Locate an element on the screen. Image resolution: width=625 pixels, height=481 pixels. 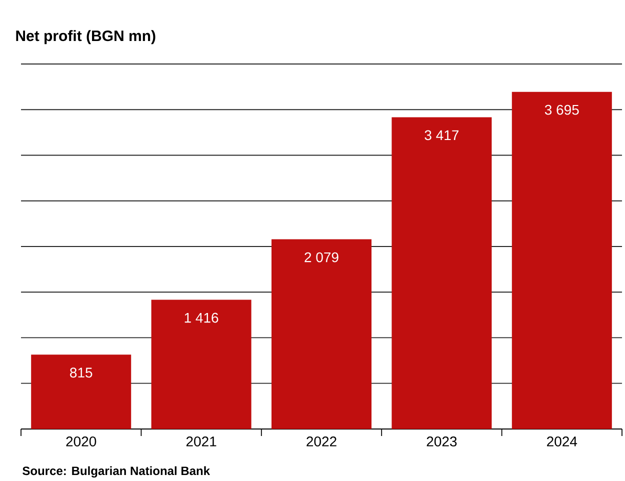
x-tick-label: 2020 is located at coordinates (81, 441).